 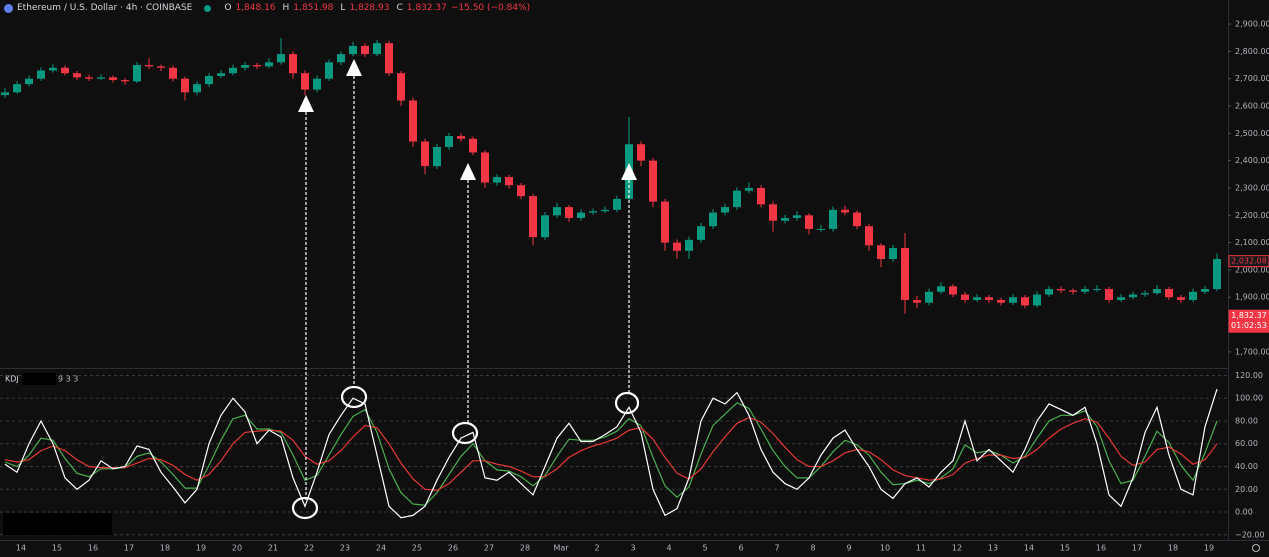 What do you see at coordinates (57, 524) in the screenshot?
I see `redacted-box` at bounding box center [57, 524].